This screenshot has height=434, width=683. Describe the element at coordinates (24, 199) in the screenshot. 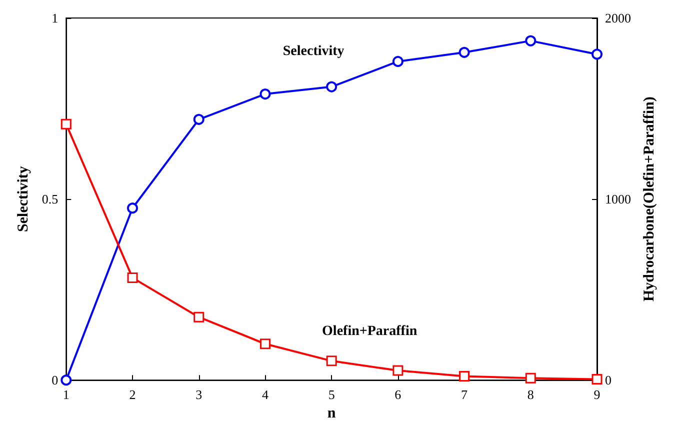

I see `y-axis-title: Selectivity` at that location.